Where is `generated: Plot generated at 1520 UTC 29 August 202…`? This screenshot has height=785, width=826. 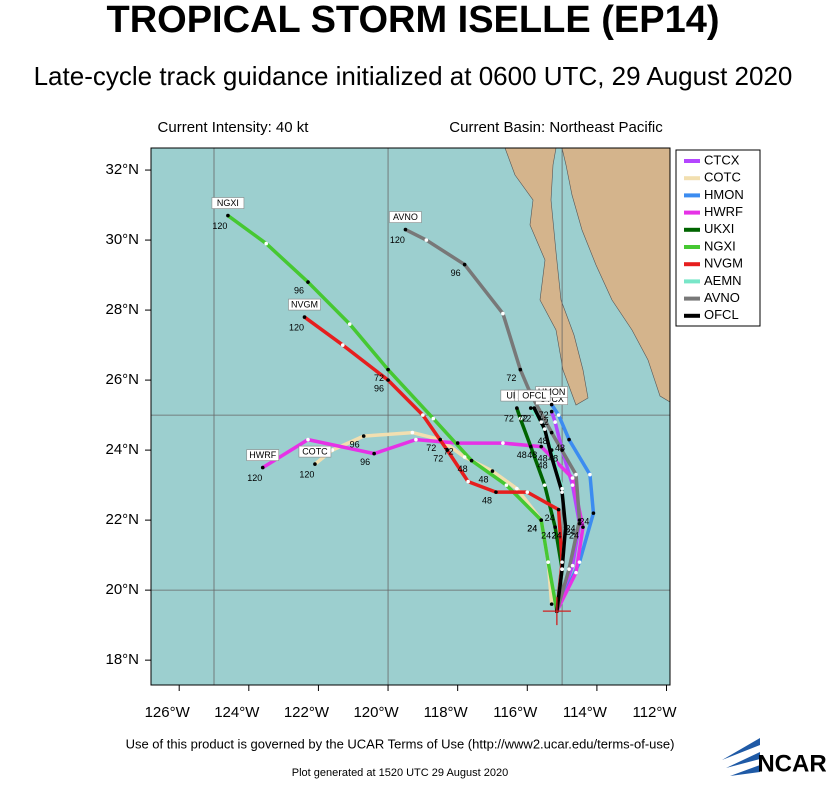 generated: Plot generated at 1520 UTC 29 August 202… is located at coordinates (400, 773).